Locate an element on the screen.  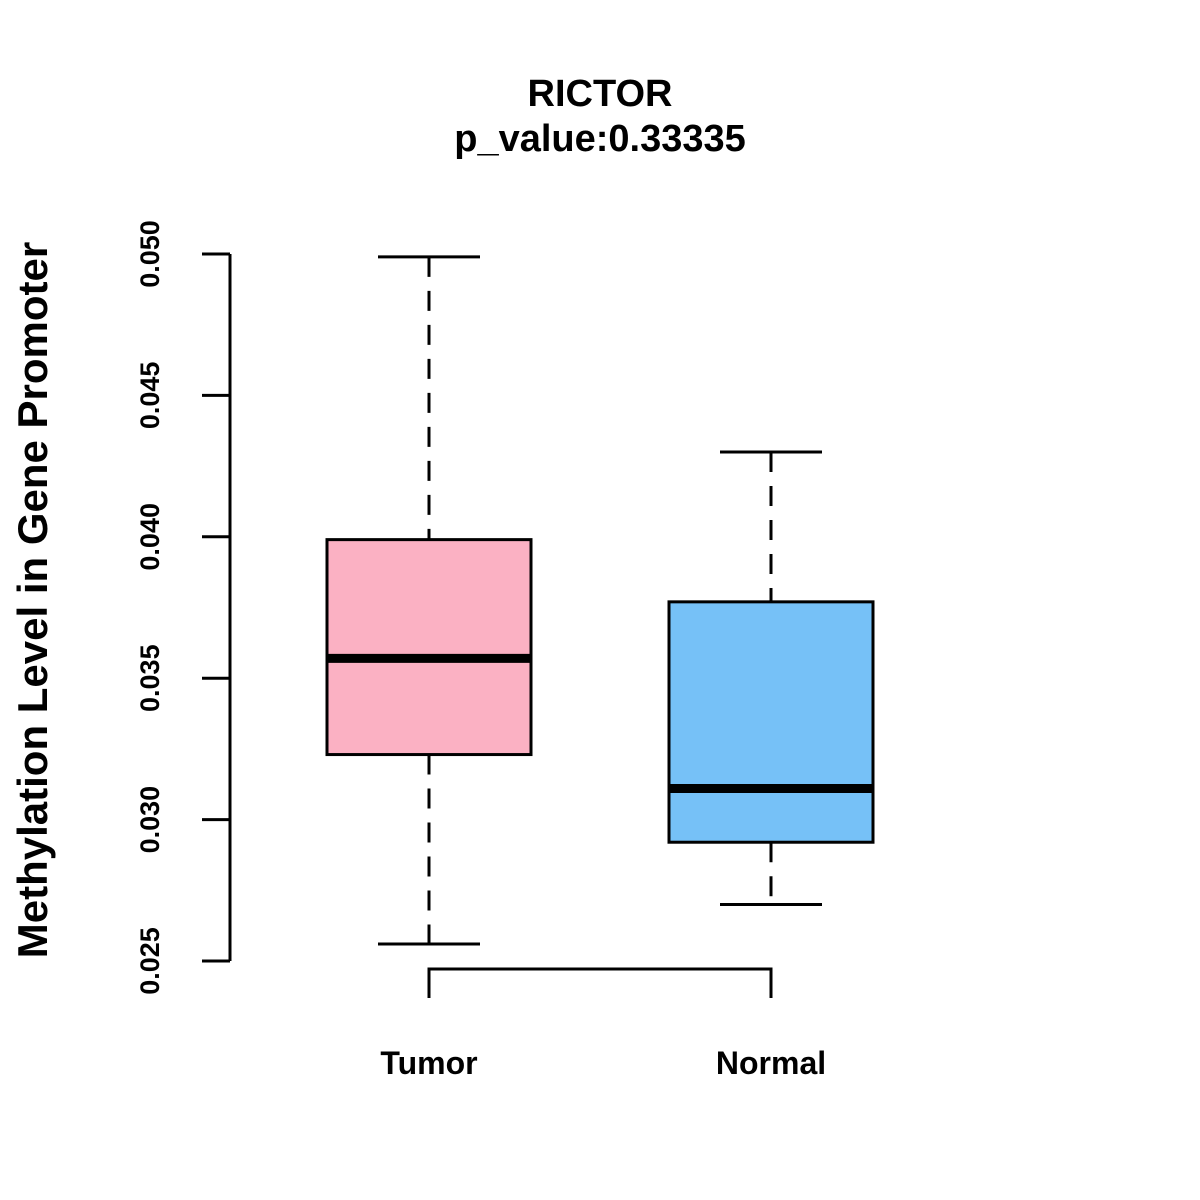
y-tick-label: 0.030 is located at coordinates (150, 820).